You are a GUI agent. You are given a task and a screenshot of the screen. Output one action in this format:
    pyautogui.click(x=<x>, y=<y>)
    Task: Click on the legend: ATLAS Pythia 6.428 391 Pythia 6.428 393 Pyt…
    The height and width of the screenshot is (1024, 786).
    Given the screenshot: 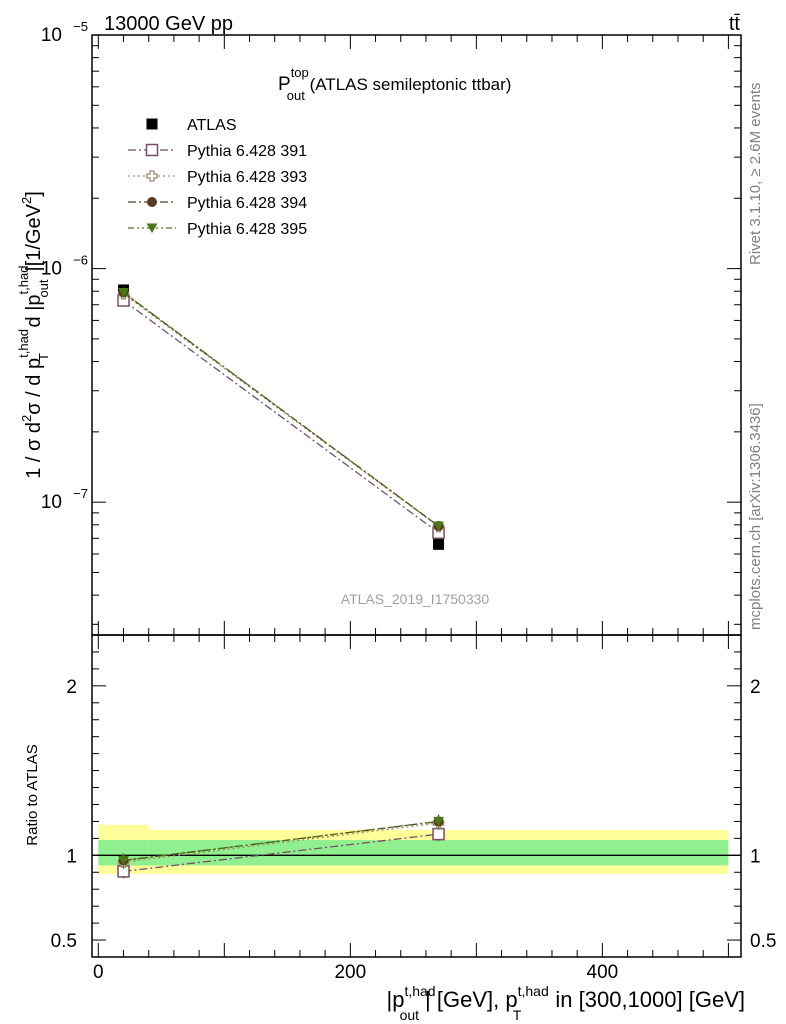 What is the action you would take?
    pyautogui.click(x=217, y=177)
    